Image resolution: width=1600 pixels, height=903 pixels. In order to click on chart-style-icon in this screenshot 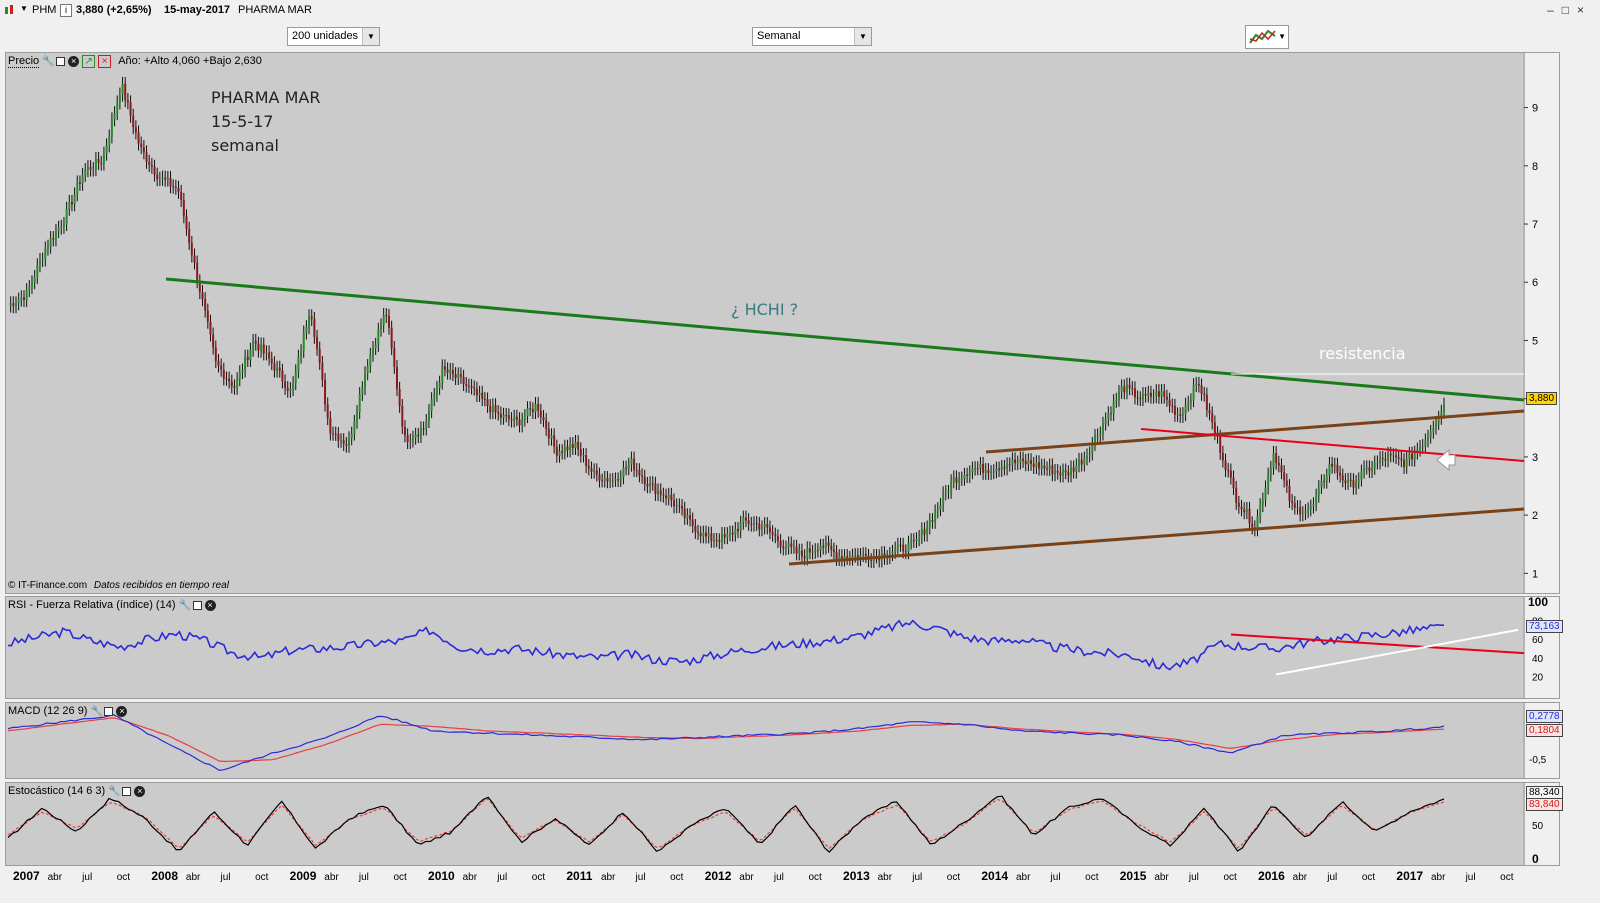, I will do `click(1262, 36)`.